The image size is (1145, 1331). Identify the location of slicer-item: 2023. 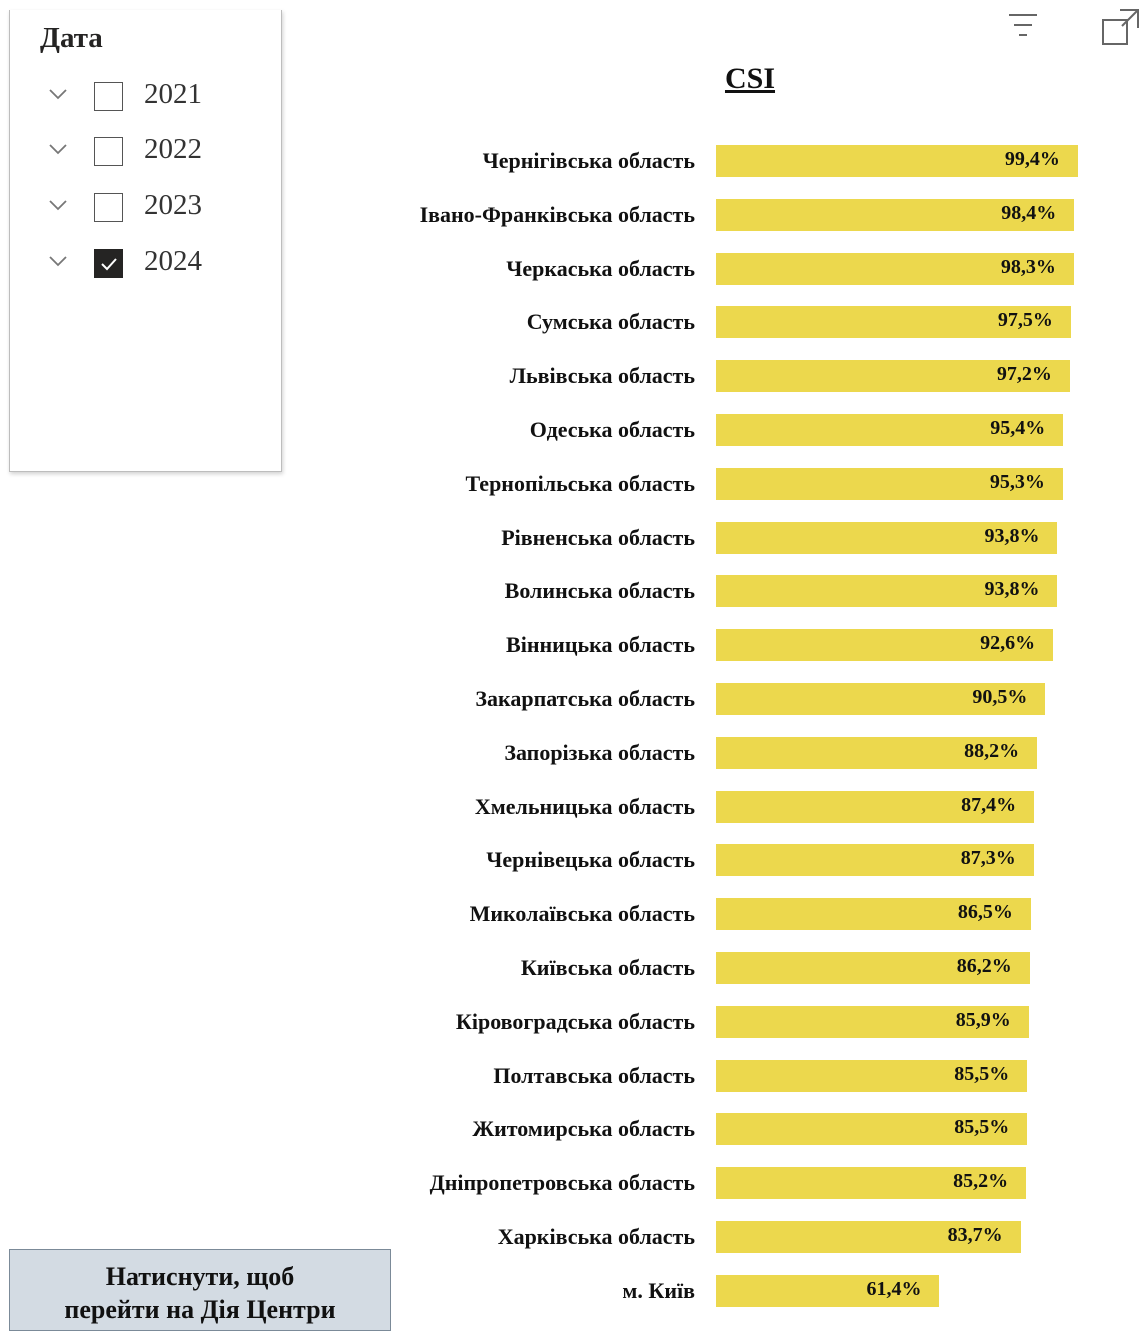
(156, 209).